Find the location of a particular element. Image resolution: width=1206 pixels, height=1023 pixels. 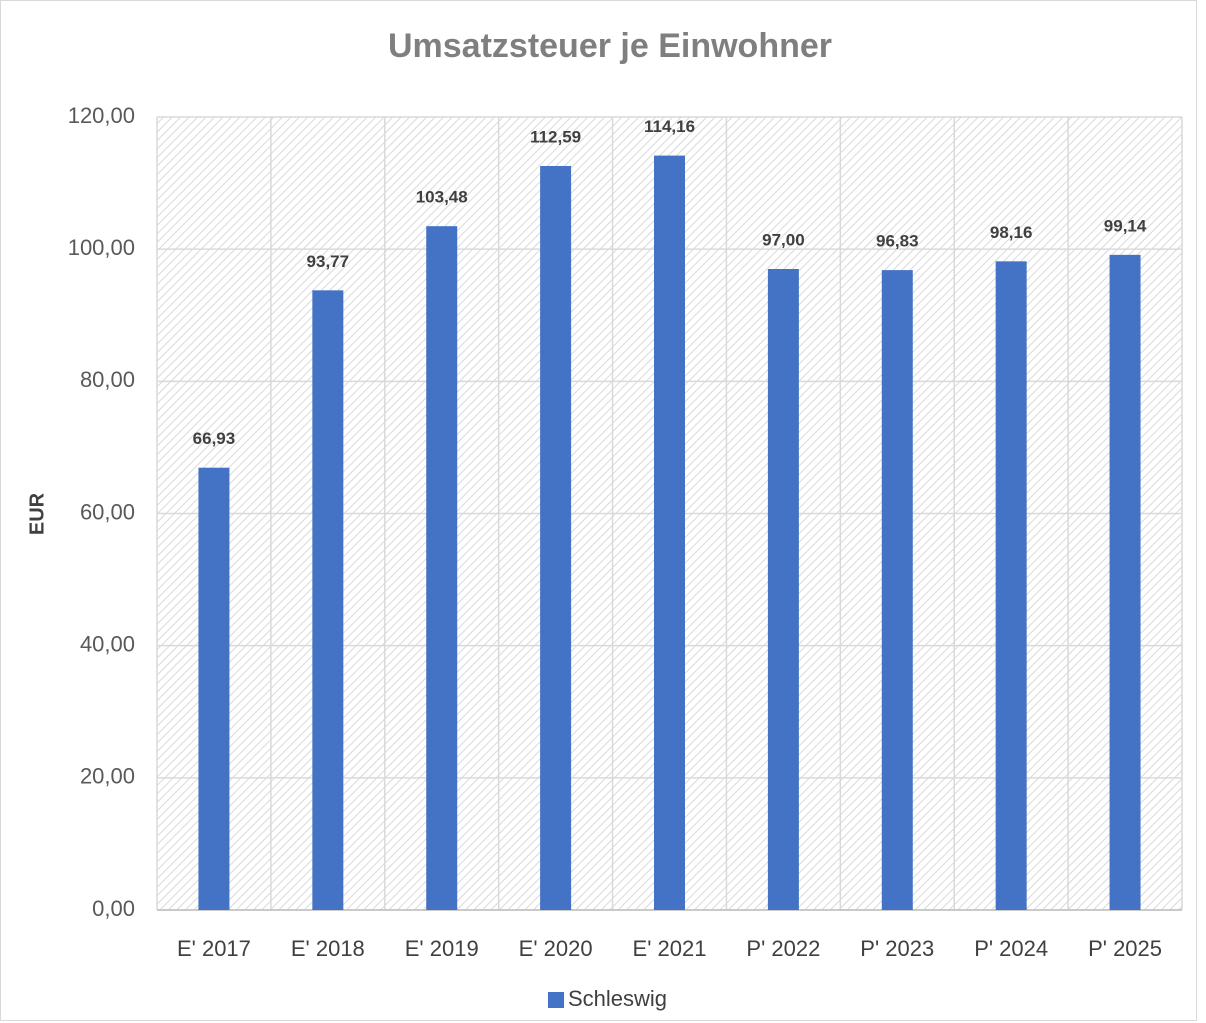

legend-label: Schleswig is located at coordinates (617, 998).